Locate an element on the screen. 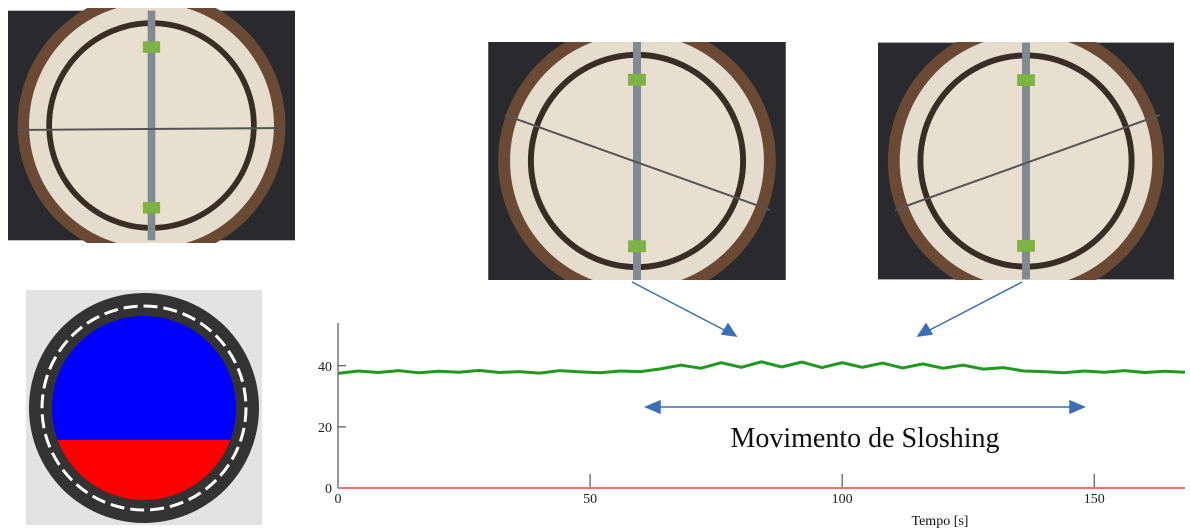 The image size is (1190, 532). photo-slosh-right is located at coordinates (1026, 161).